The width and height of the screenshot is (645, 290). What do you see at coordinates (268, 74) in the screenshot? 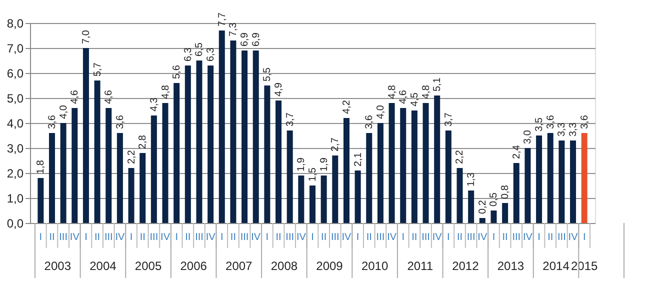
I see `data-label: 5,5` at bounding box center [268, 74].